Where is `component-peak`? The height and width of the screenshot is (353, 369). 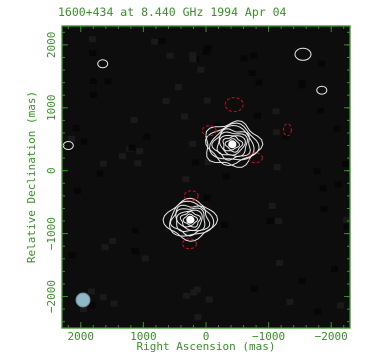
component-peak is located at coordinates (232, 144).